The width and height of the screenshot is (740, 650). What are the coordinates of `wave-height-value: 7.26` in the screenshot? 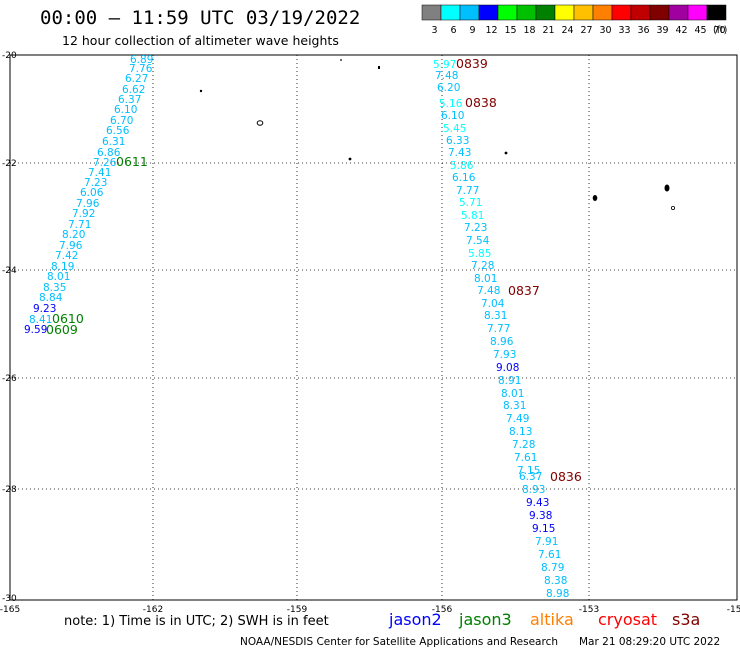 It's located at (105, 163).